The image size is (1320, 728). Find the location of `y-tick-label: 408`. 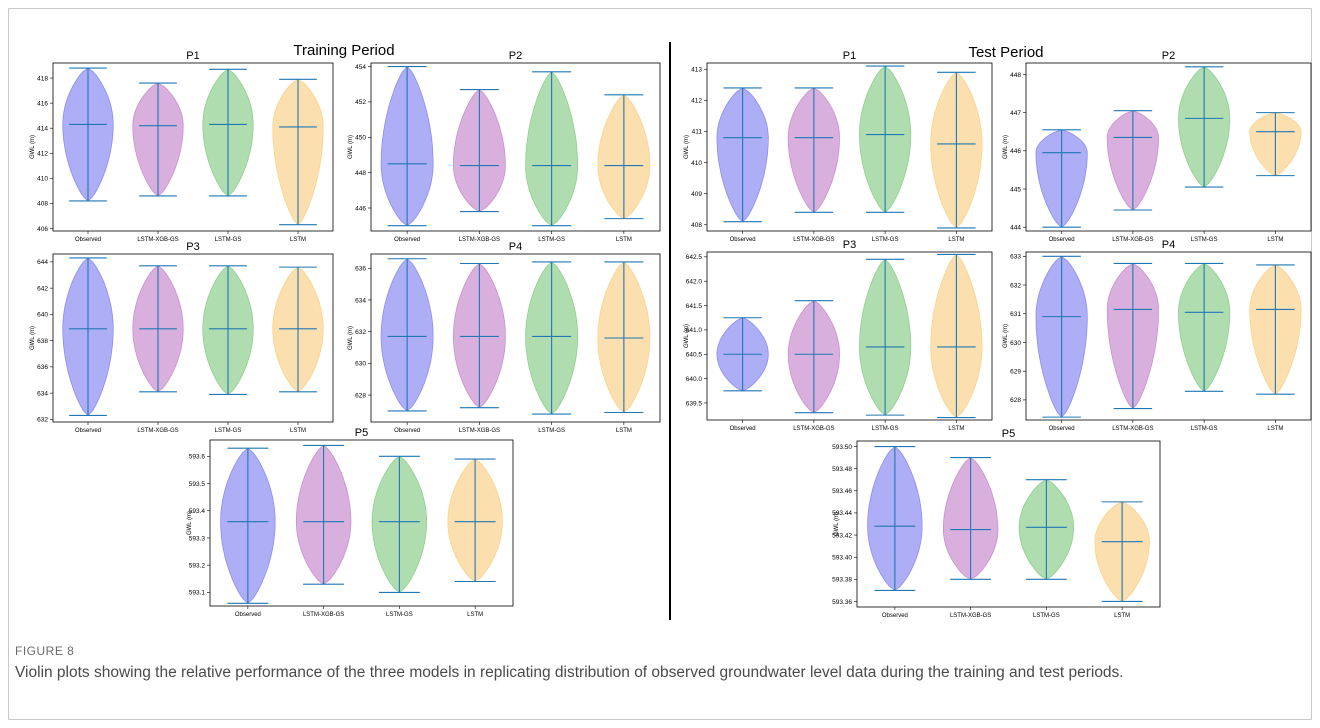

y-tick-label: 408 is located at coordinates (42, 204).